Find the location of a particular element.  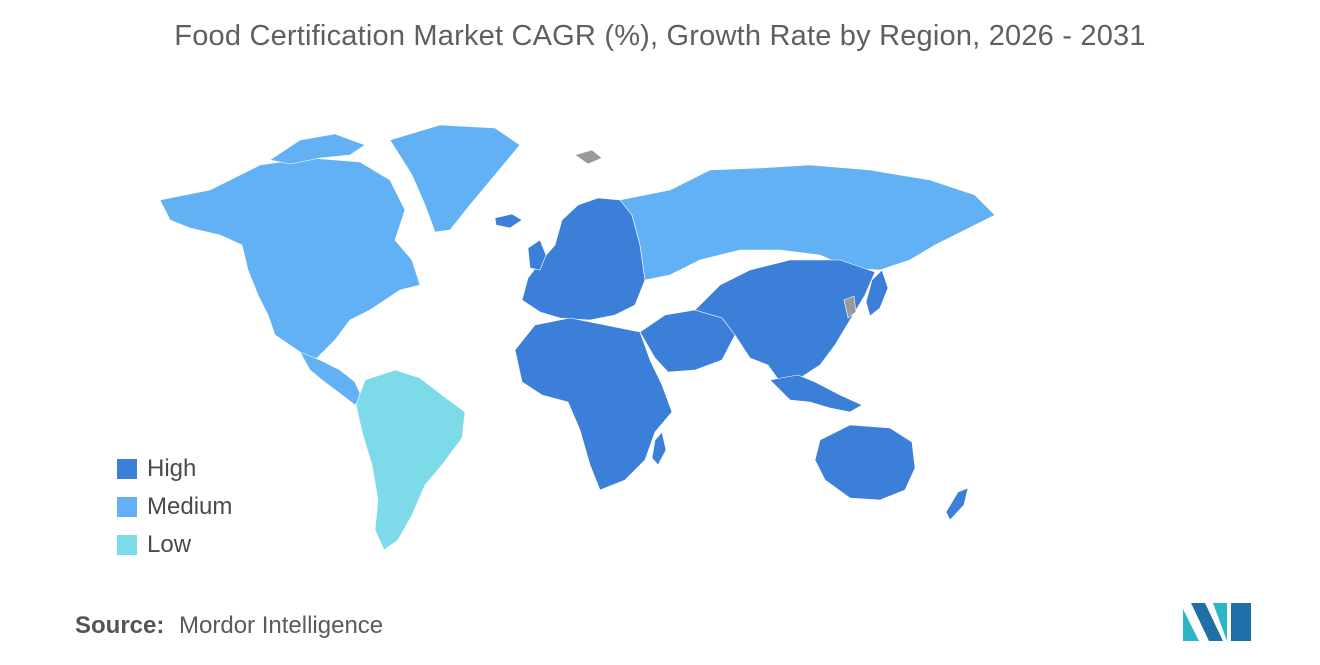

legend-label-low: Low is located at coordinates (169, 544).